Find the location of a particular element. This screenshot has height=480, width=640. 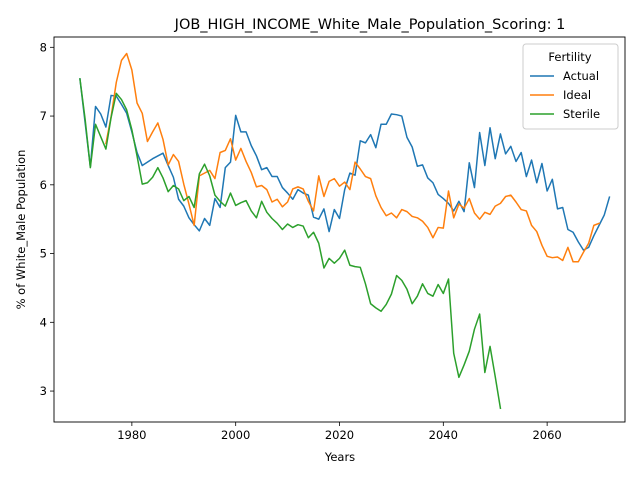

y-axis-ticks: 3 4 5 6 7 8 is located at coordinates (47, 219).